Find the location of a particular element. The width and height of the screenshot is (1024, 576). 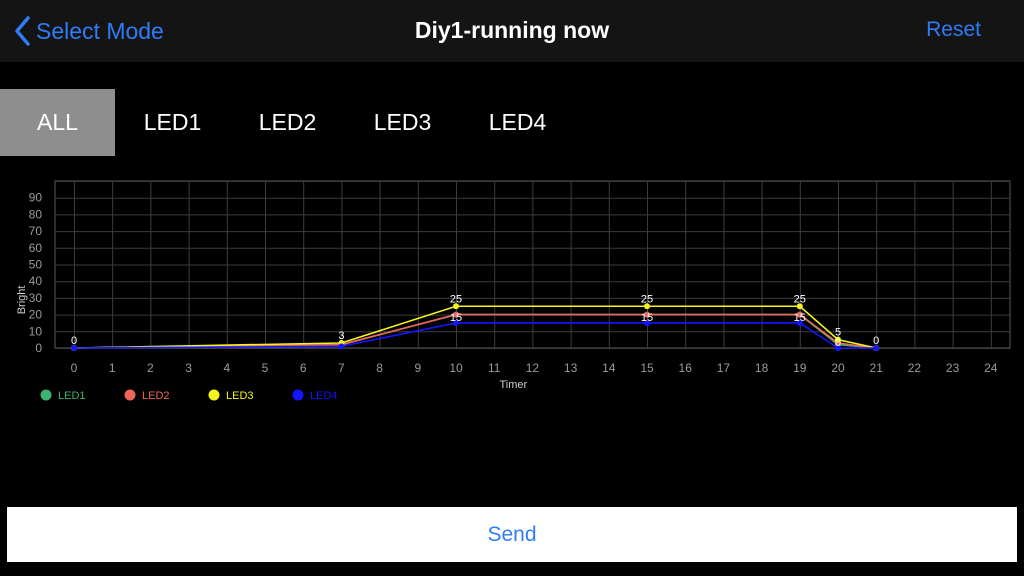

x-tick-label: 18 is located at coordinates (762, 368).